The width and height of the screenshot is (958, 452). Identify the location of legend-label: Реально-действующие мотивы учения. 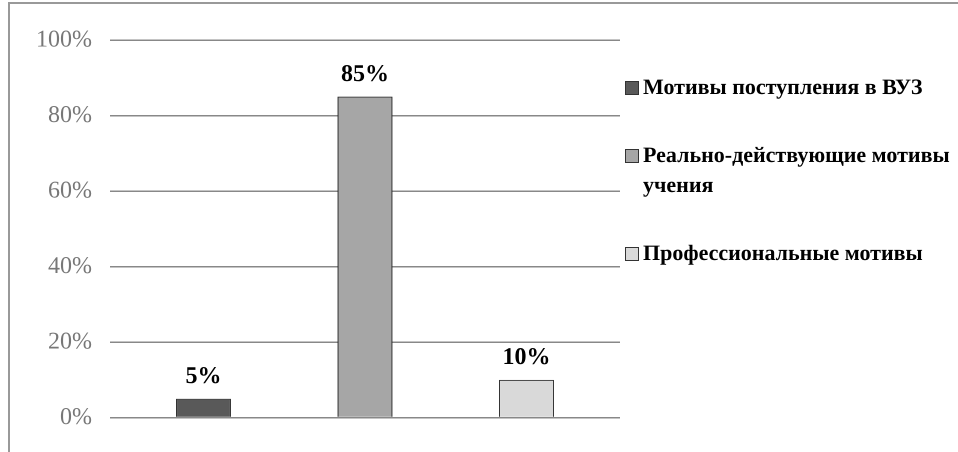
(797, 170).